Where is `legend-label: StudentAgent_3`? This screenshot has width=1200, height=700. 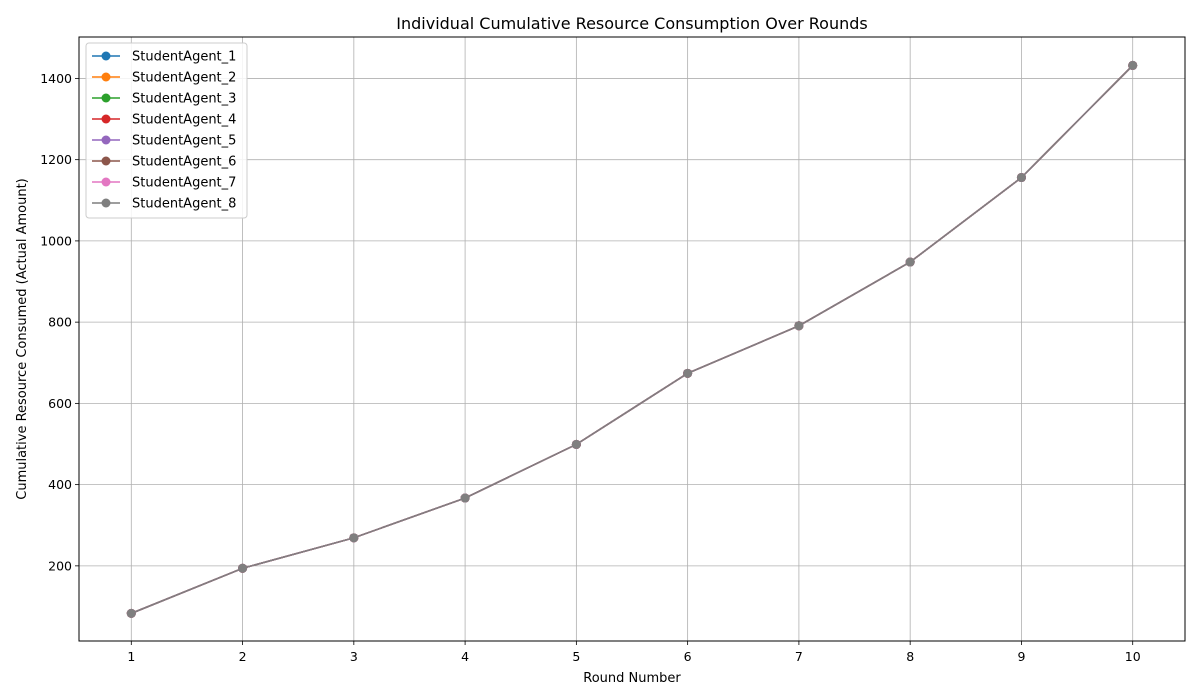
legend-label: StudentAgent_3 is located at coordinates (184, 99).